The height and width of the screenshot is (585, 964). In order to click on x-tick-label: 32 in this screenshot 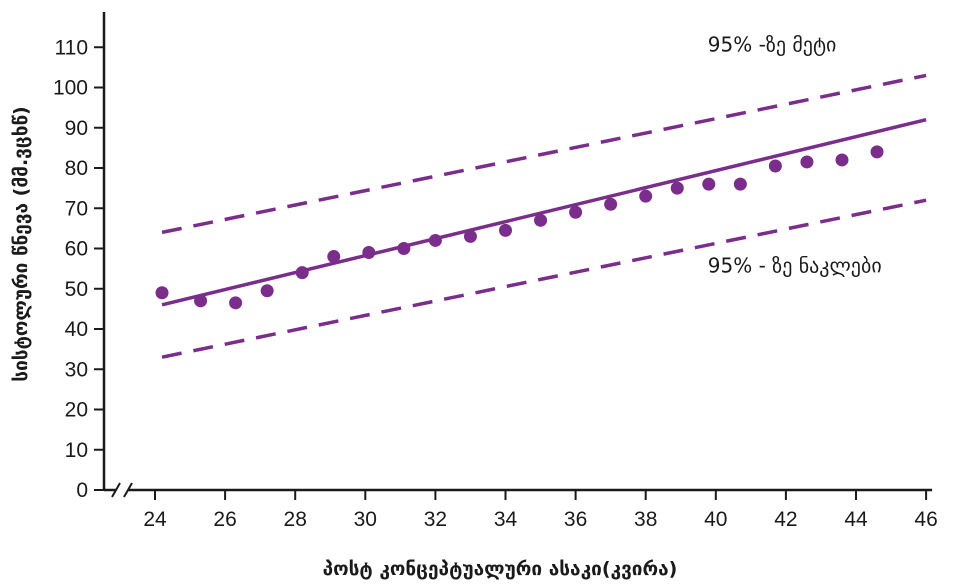, I will do `click(435, 519)`.